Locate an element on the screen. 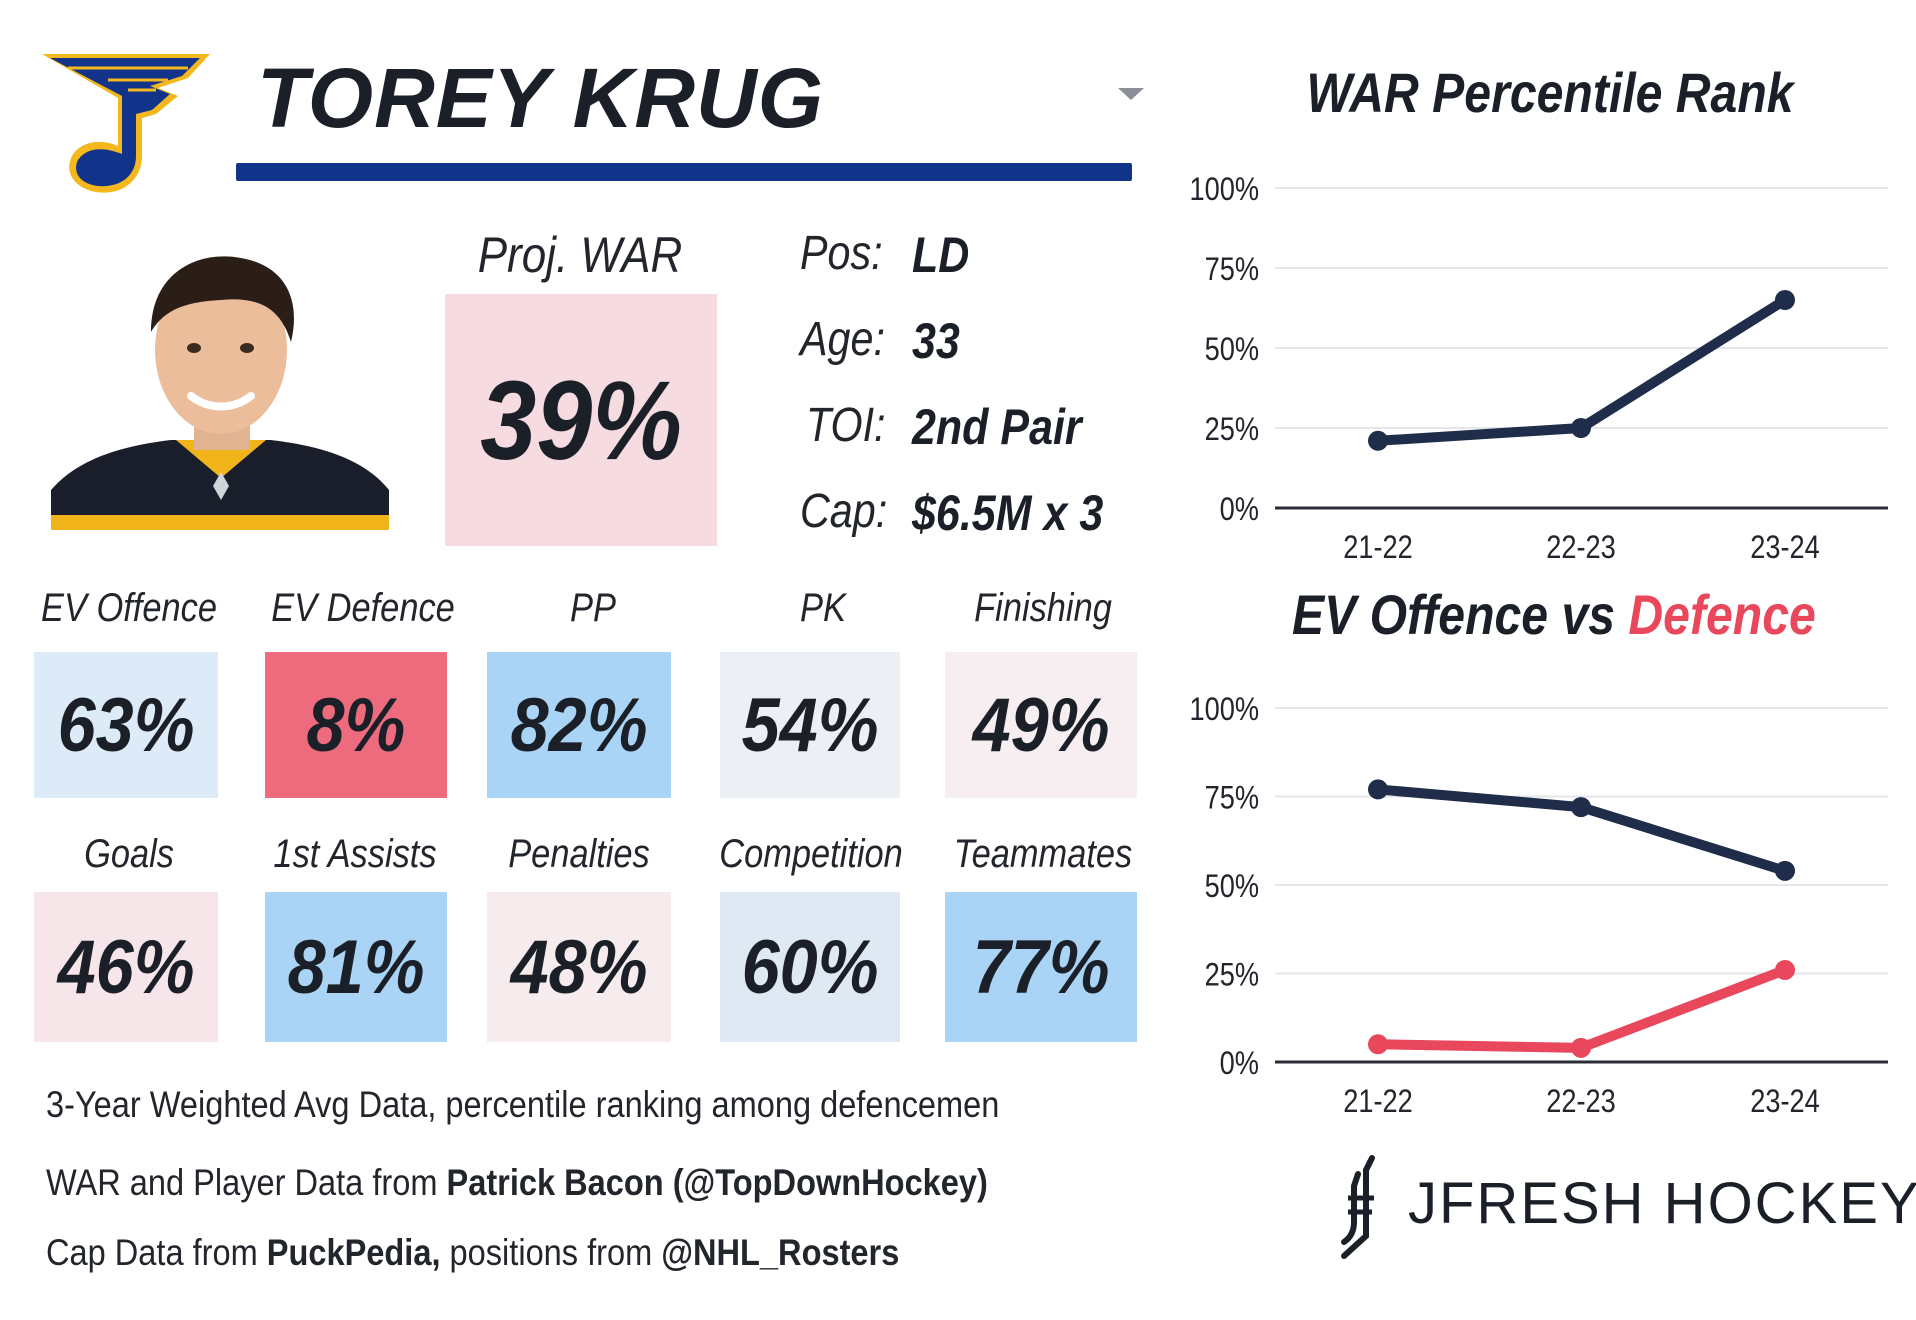  chevron-down-icon is located at coordinates (1131, 94).